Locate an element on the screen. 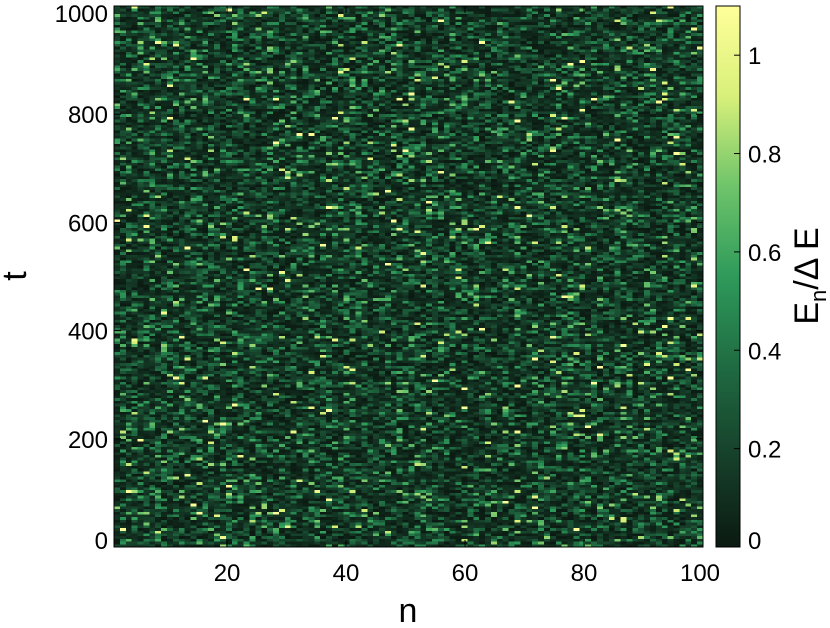 This screenshot has width=830, height=628. x-axis-label: n is located at coordinates (408, 610).